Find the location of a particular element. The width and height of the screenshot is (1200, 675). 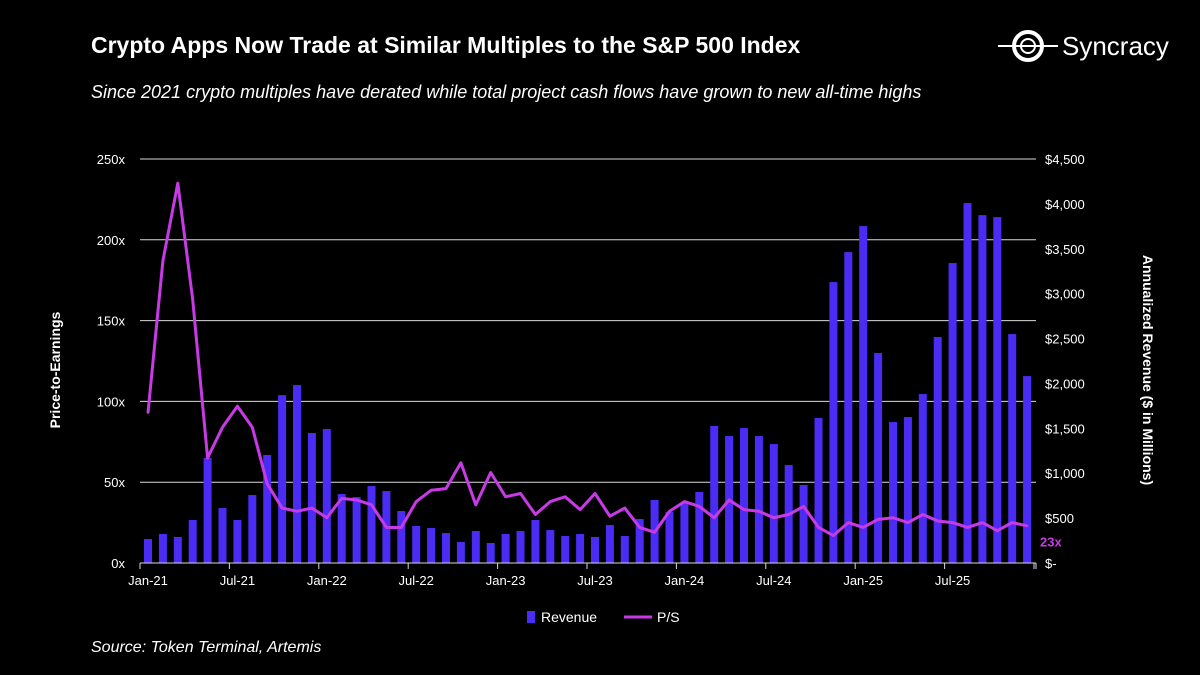

left-tick-label: 150x is located at coordinates (111, 321).